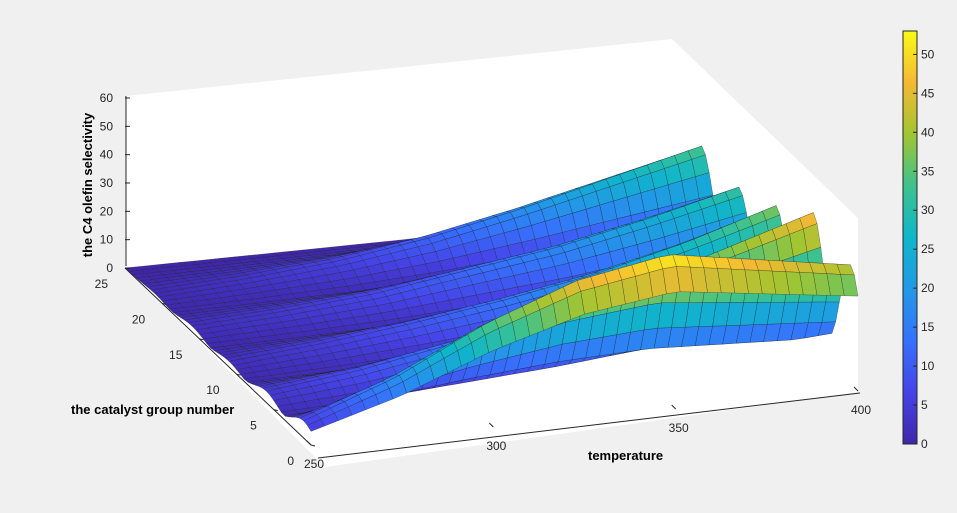 This screenshot has width=957, height=513. I want to click on y-tick-label: 20, so click(139, 319).